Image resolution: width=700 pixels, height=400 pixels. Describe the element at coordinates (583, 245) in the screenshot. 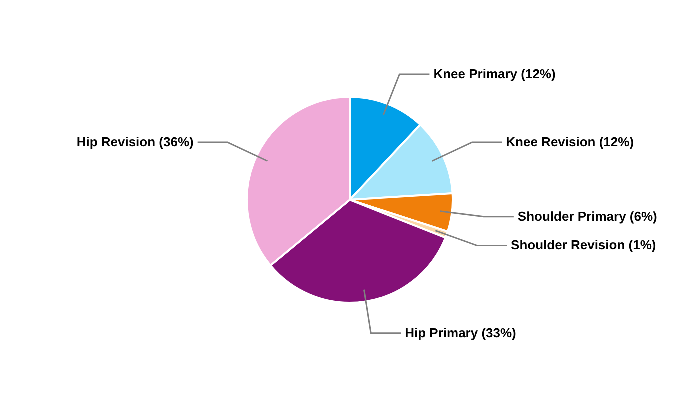

I see `slice-label: Shoulder Revision (1%)` at that location.